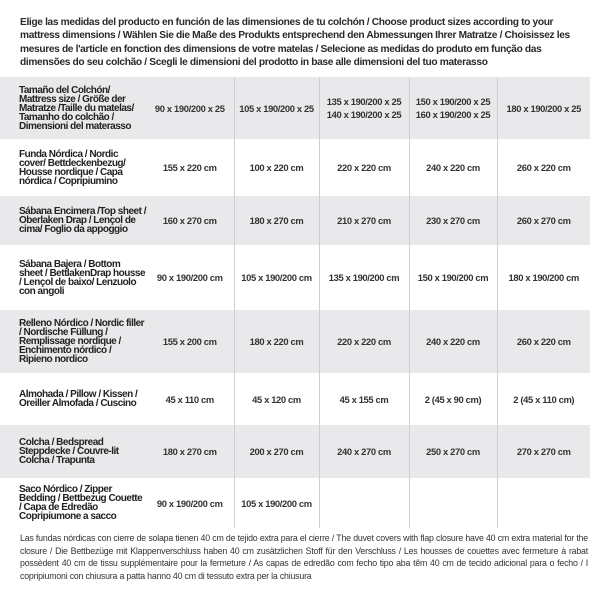  What do you see at coordinates (543, 277) in the screenshot?
I see `size-cell: 180 x 190/200 cm` at bounding box center [543, 277].